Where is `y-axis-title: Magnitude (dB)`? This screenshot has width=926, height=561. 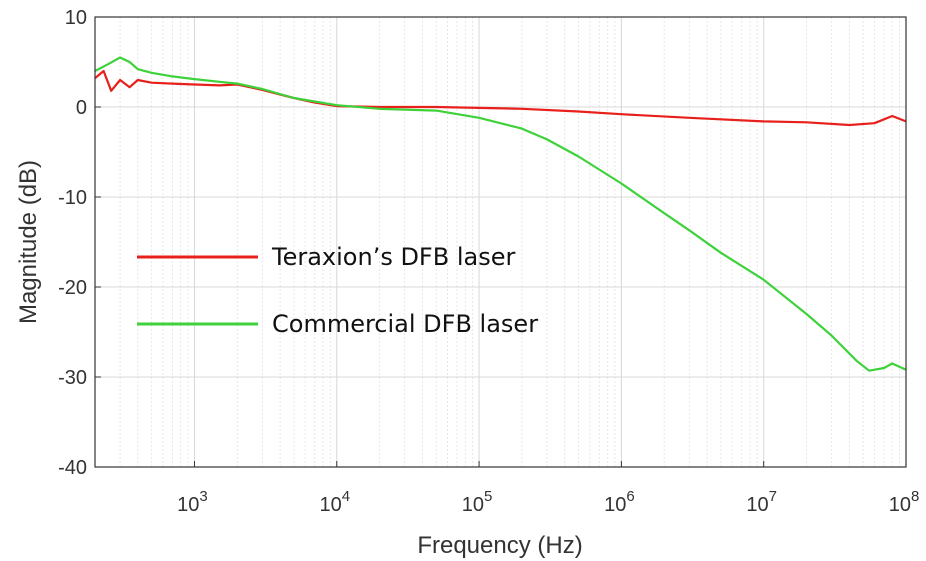 y-axis-title: Magnitude (dB) is located at coordinates (28, 242).